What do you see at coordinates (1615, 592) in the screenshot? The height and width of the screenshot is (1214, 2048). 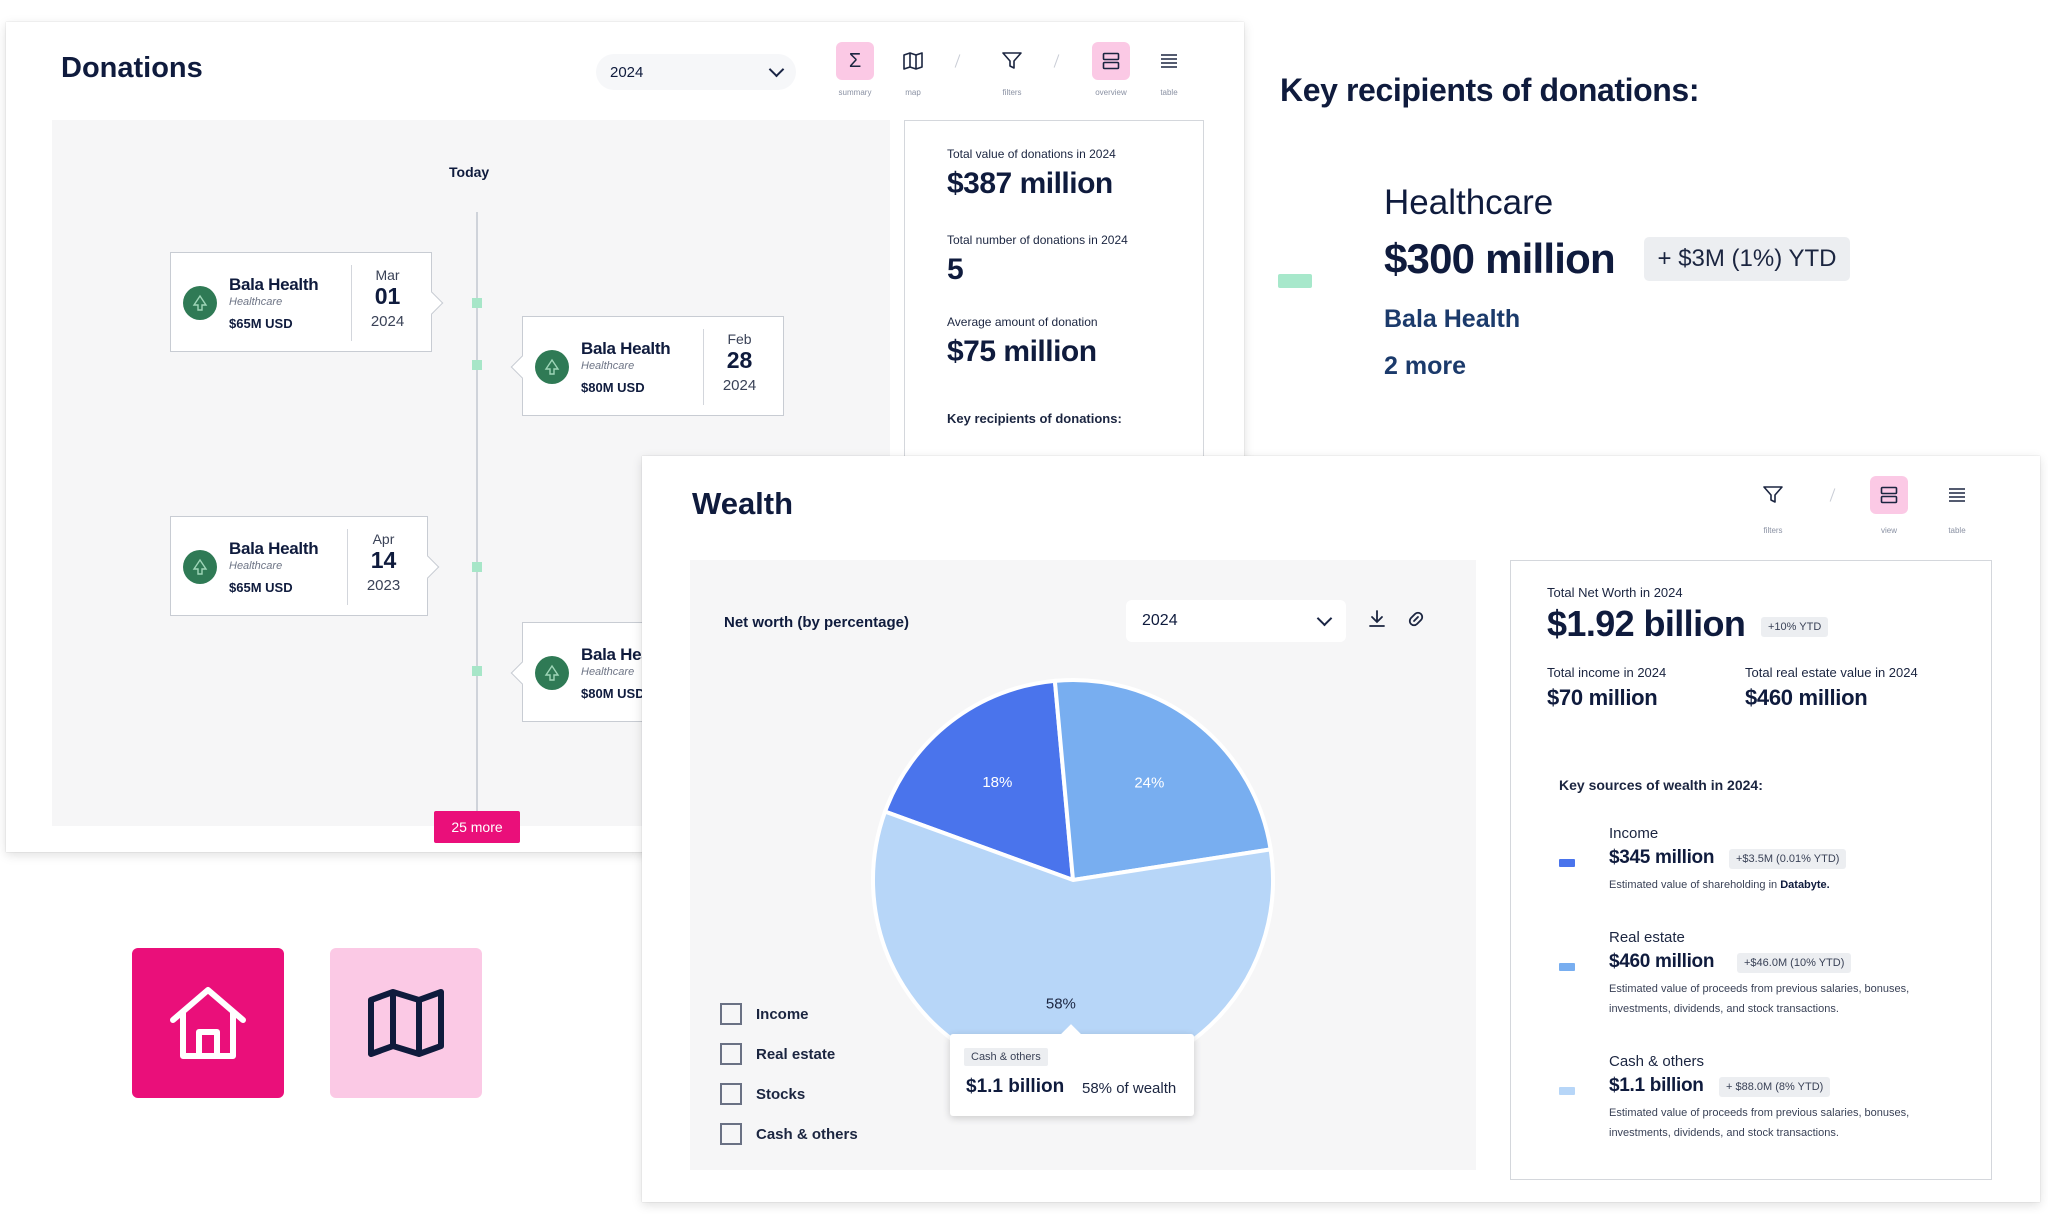 I see `net-worth-label: Total Net Worth in 2024` at bounding box center [1615, 592].